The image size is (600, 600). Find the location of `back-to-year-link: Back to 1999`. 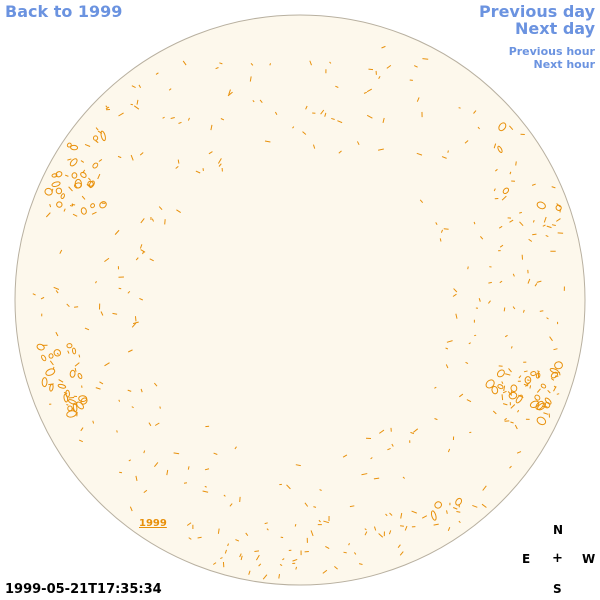

back-to-year-link: Back to 1999 is located at coordinates (64, 11).